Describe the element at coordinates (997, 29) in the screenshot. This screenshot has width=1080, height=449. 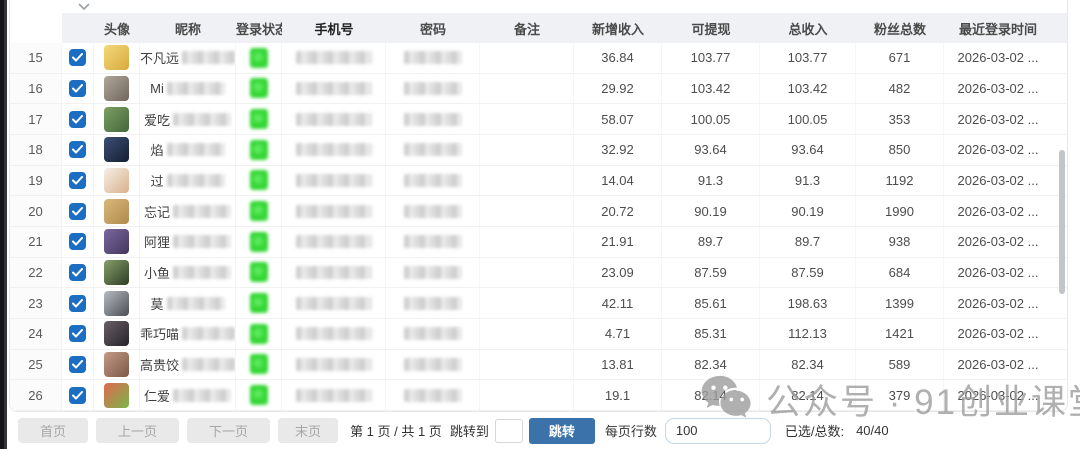
I see `col-header-last_login: 最近登录时间` at that location.